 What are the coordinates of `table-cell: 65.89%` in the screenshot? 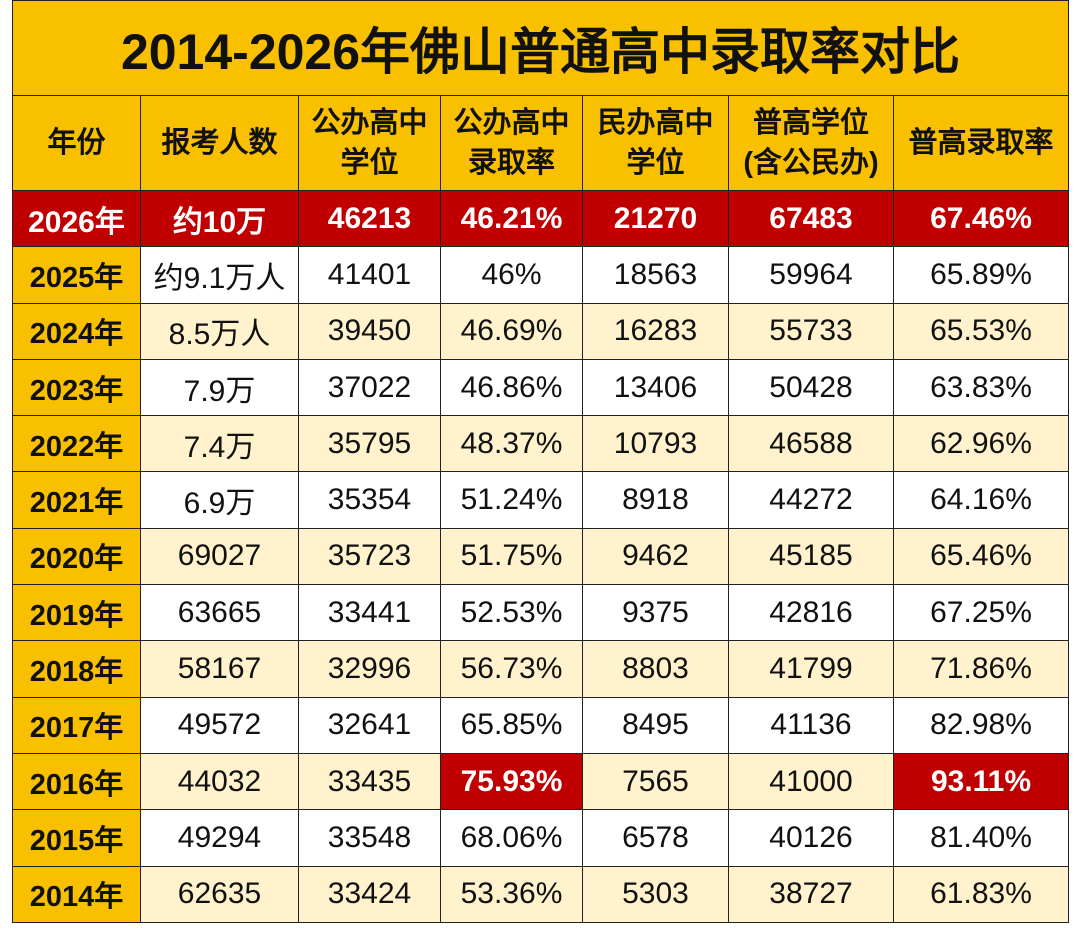 It's located at (981, 275).